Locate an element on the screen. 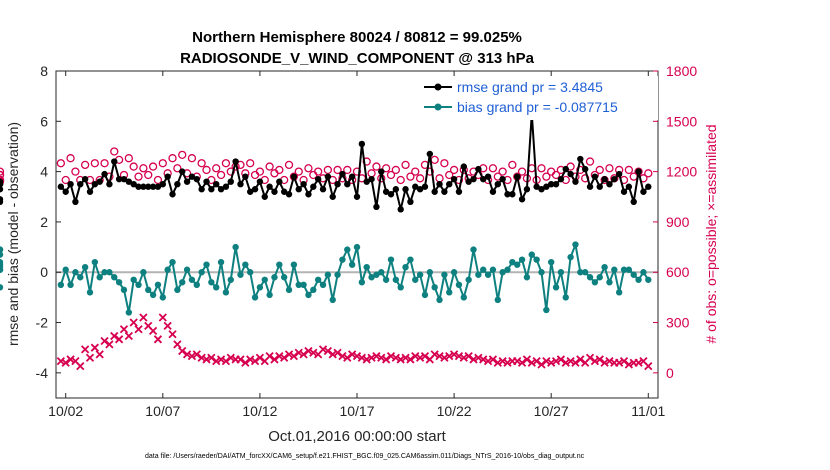 This screenshot has width=830, height=470. y-tick-label-left: -2 is located at coordinates (42, 323).